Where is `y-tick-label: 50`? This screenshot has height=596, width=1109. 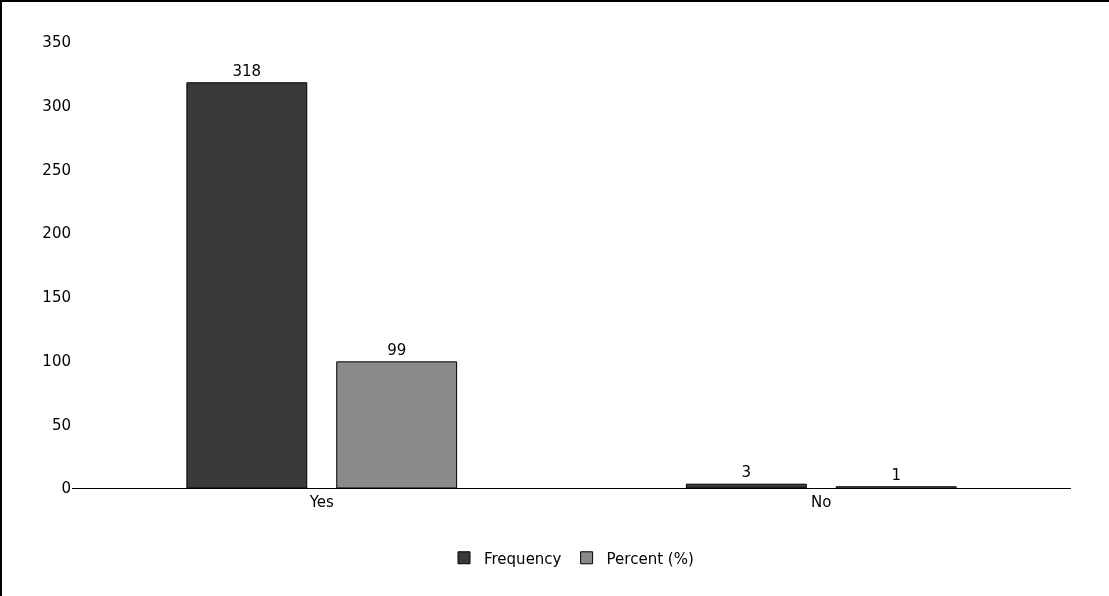
y-tick-label: 50 is located at coordinates (61, 424).